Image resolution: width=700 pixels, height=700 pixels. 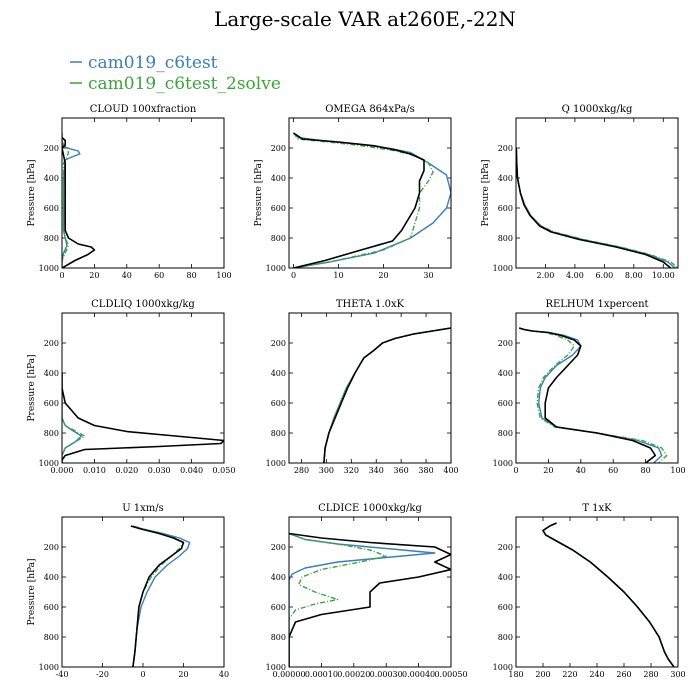 I want to click on x-tick-label: 0.00000, so click(x=288, y=674).